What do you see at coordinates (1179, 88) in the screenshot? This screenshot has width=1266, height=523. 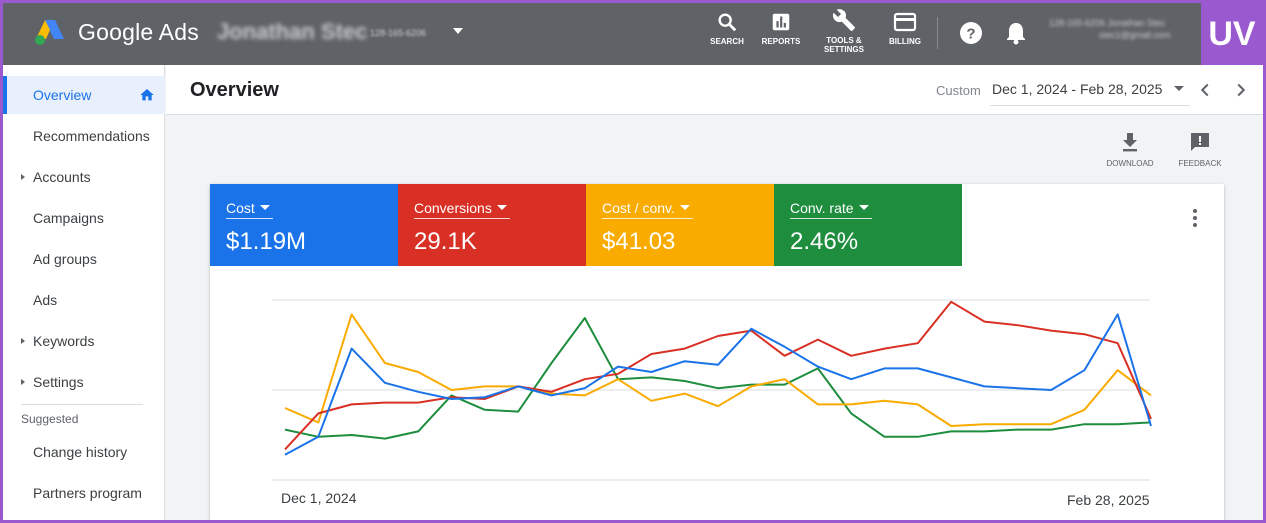 I see `date-dropdown-icon` at bounding box center [1179, 88].